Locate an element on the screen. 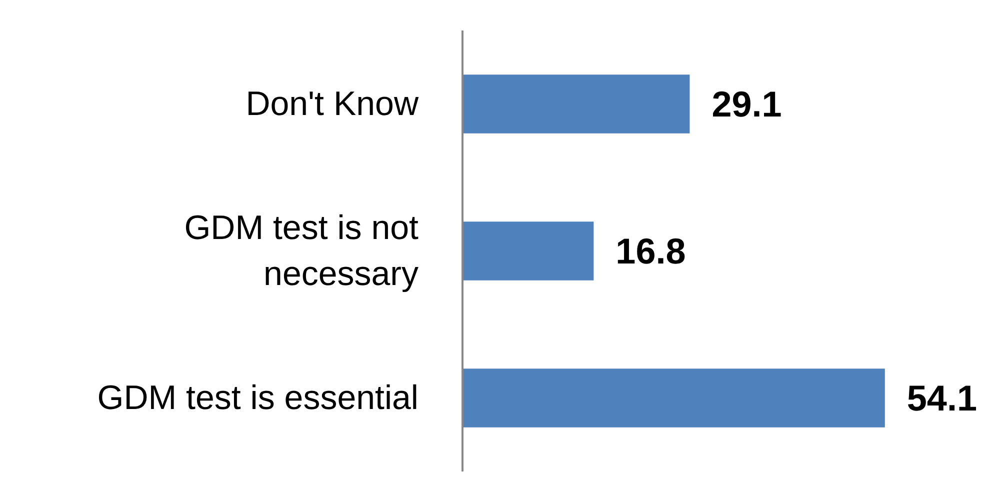 Image resolution: width=1000 pixels, height=496 pixels. data-label: 29.1 is located at coordinates (747, 104).